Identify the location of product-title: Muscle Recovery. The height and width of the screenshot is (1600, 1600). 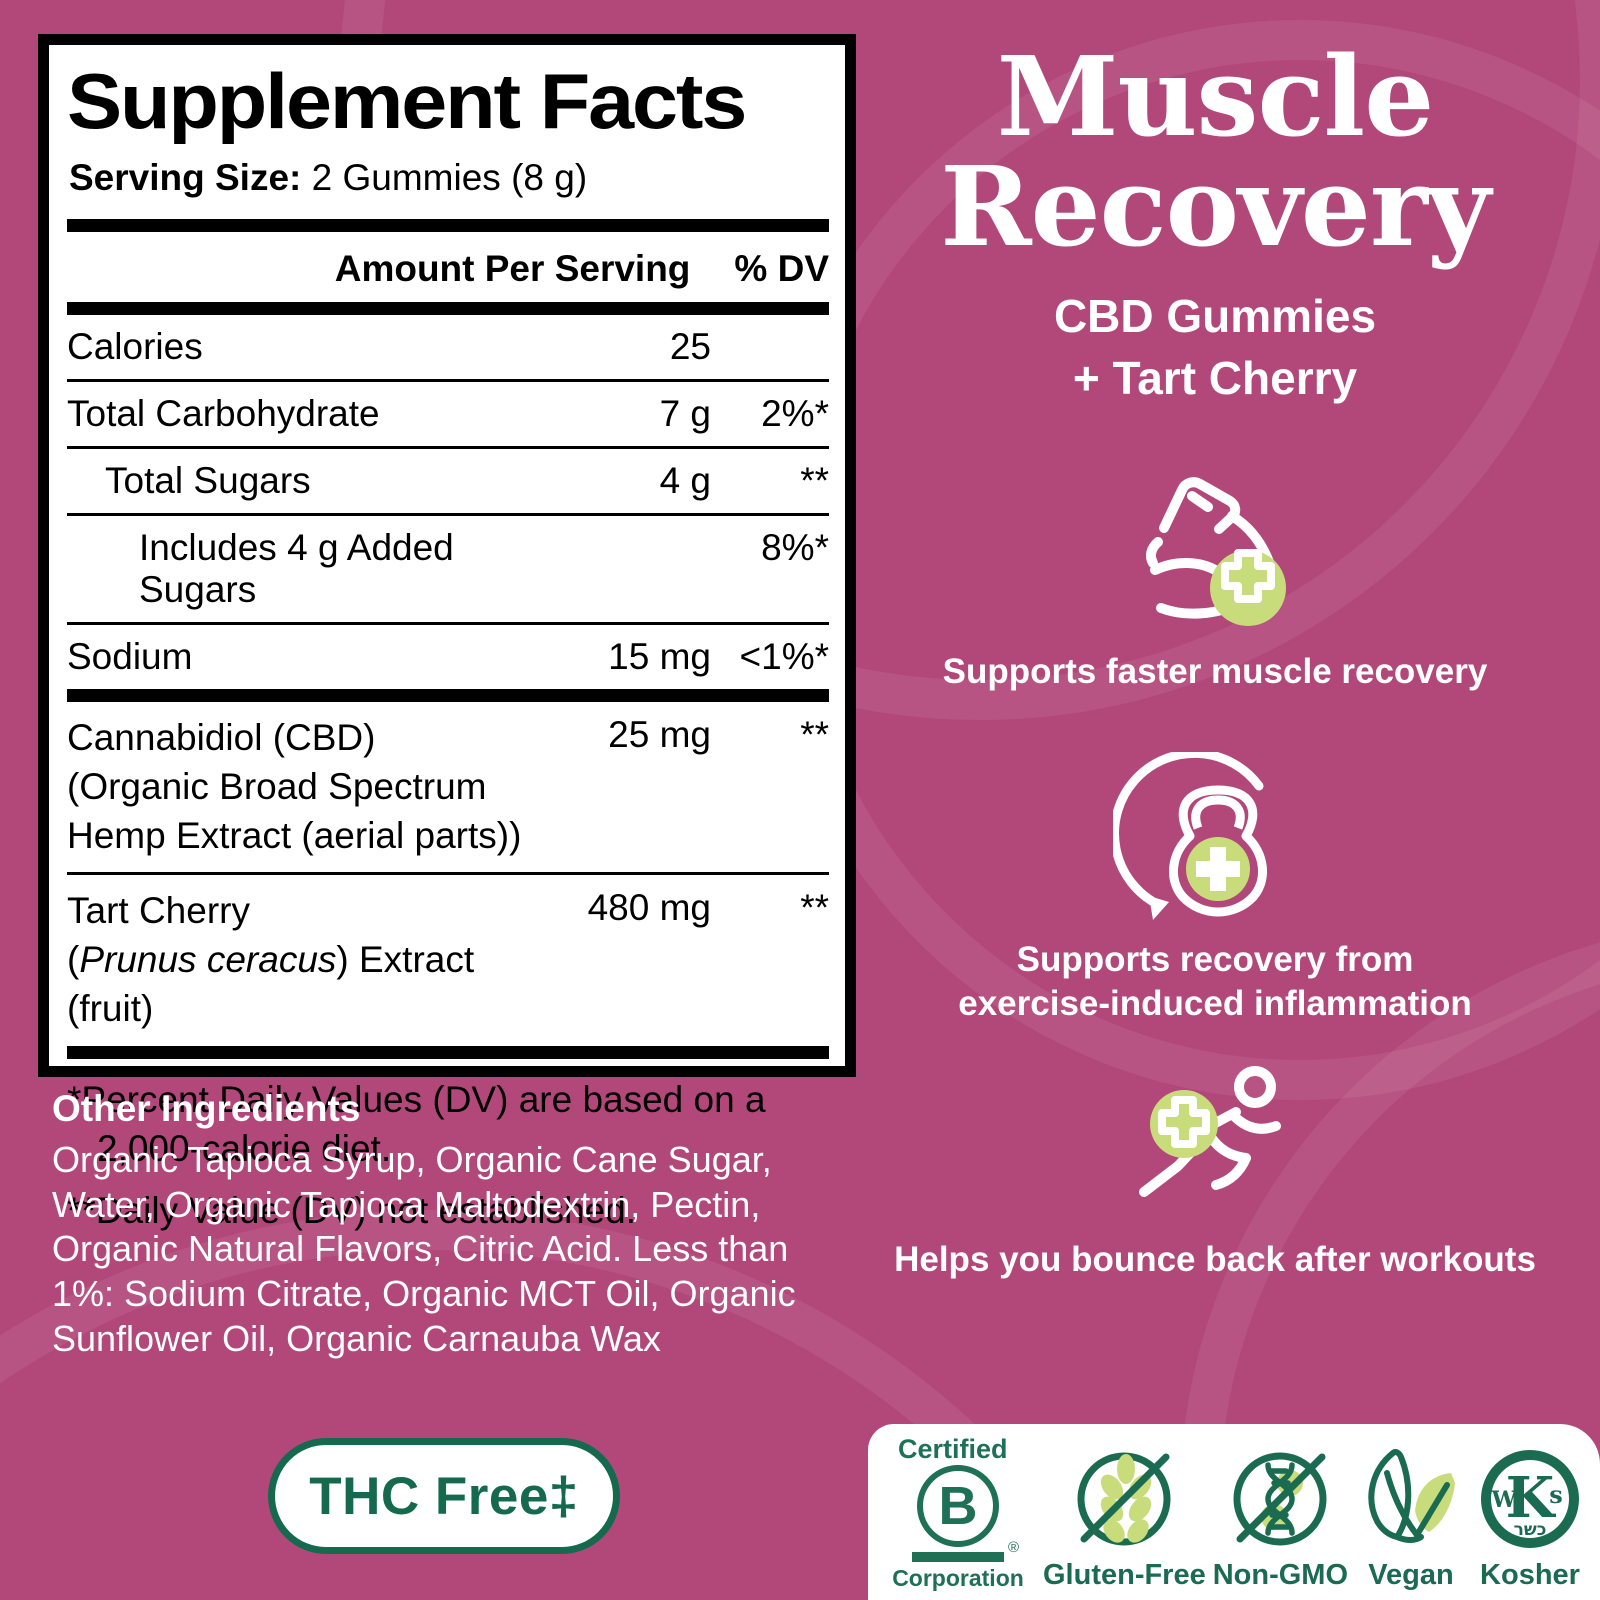
(1215, 152).